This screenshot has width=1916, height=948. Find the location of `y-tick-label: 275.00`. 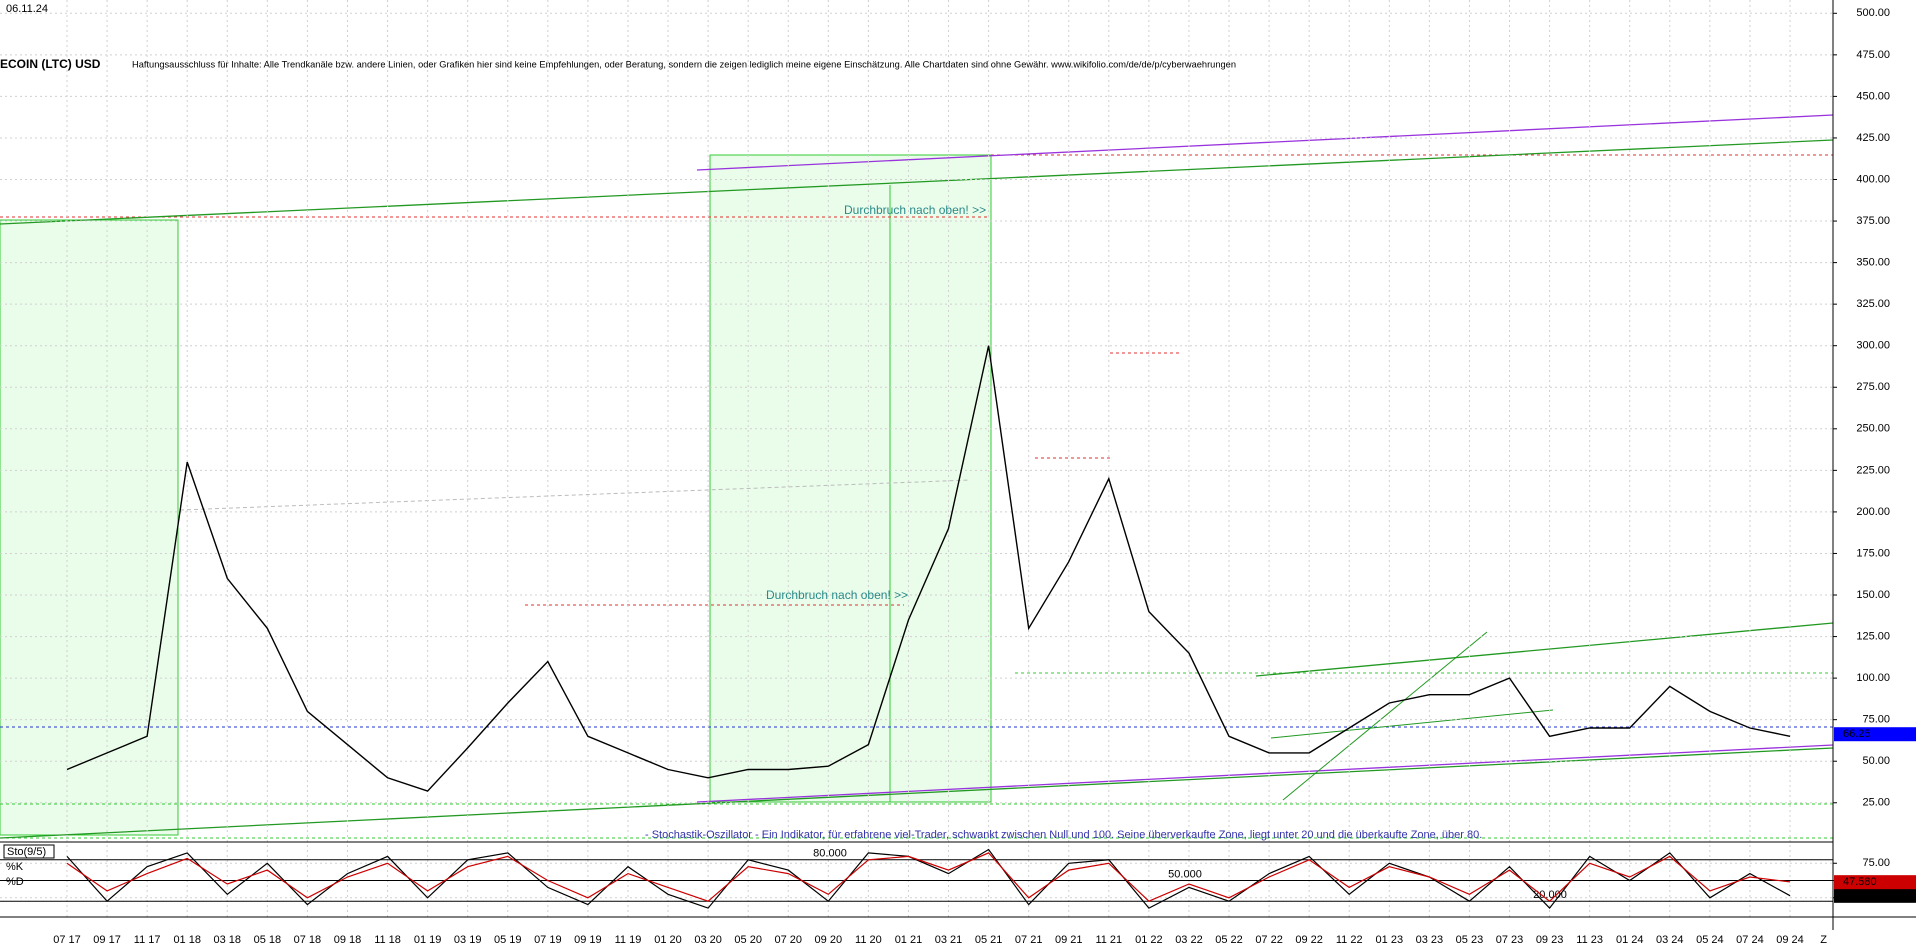

y-tick-label: 275.00 is located at coordinates (1873, 387).